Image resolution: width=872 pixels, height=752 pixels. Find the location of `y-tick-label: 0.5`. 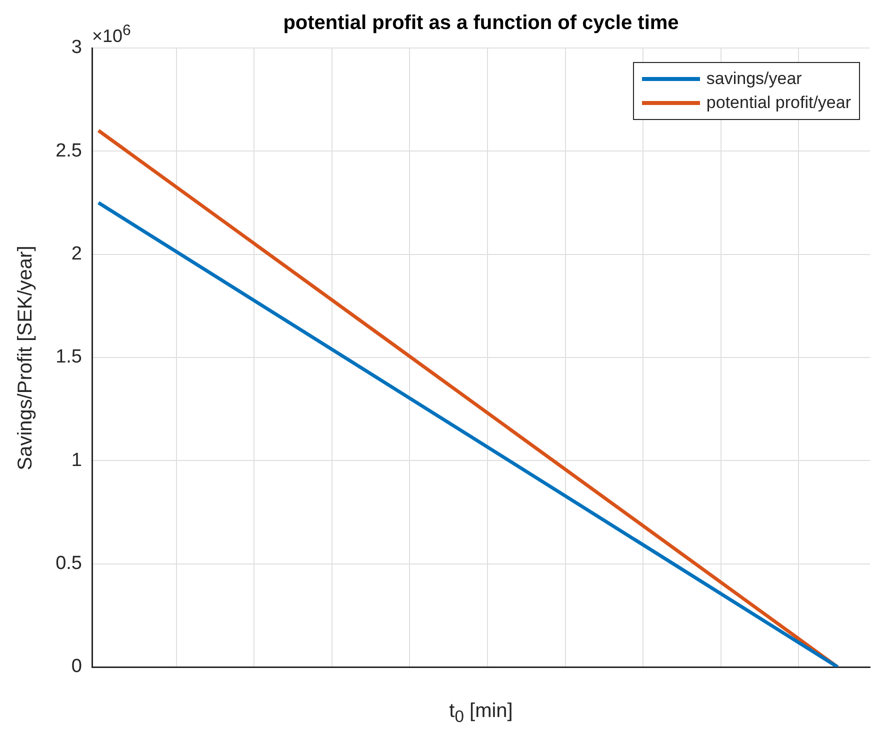

y-tick-label: 0.5 is located at coordinates (69, 563).